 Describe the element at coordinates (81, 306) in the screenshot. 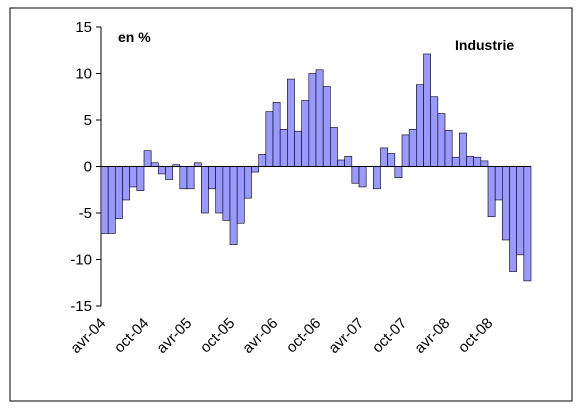

I see `y-tick-label: -15` at that location.